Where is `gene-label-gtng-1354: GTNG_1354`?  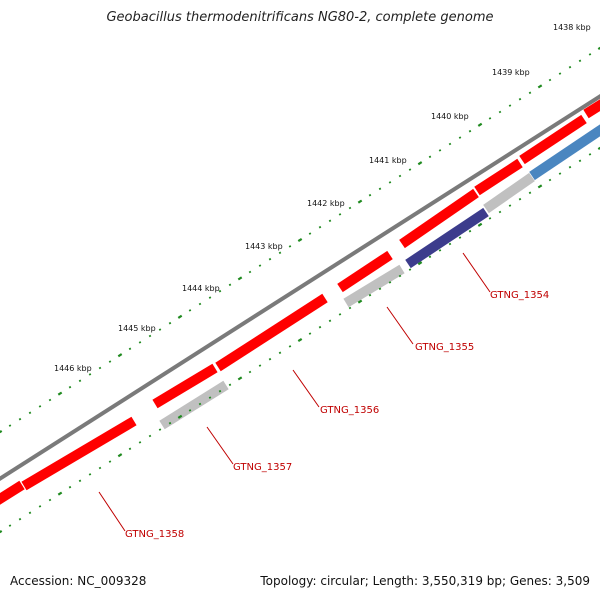 gene-label-gtng-1354: GTNG_1354 is located at coordinates (519, 295).